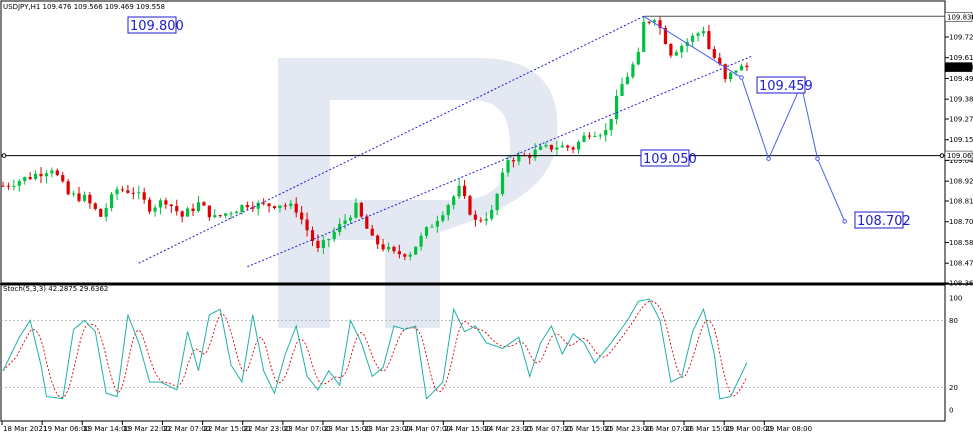 The height and width of the screenshot is (436, 973). Describe the element at coordinates (953, 321) in the screenshot. I see `stochastic-level-label: 80` at that location.